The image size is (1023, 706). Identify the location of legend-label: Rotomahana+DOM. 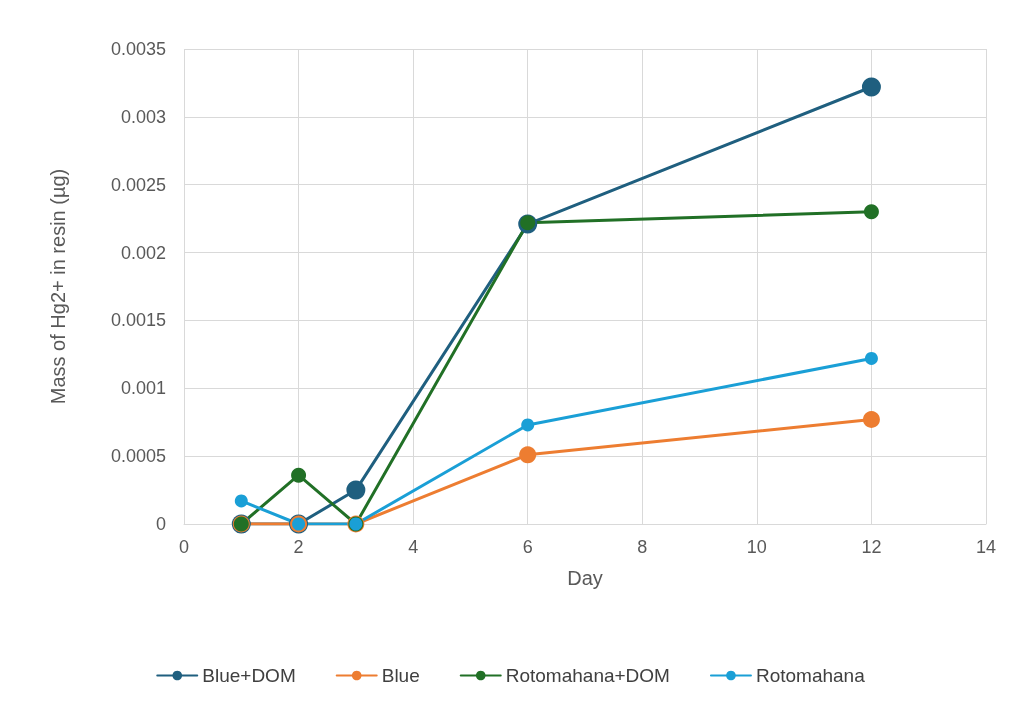
(587, 675).